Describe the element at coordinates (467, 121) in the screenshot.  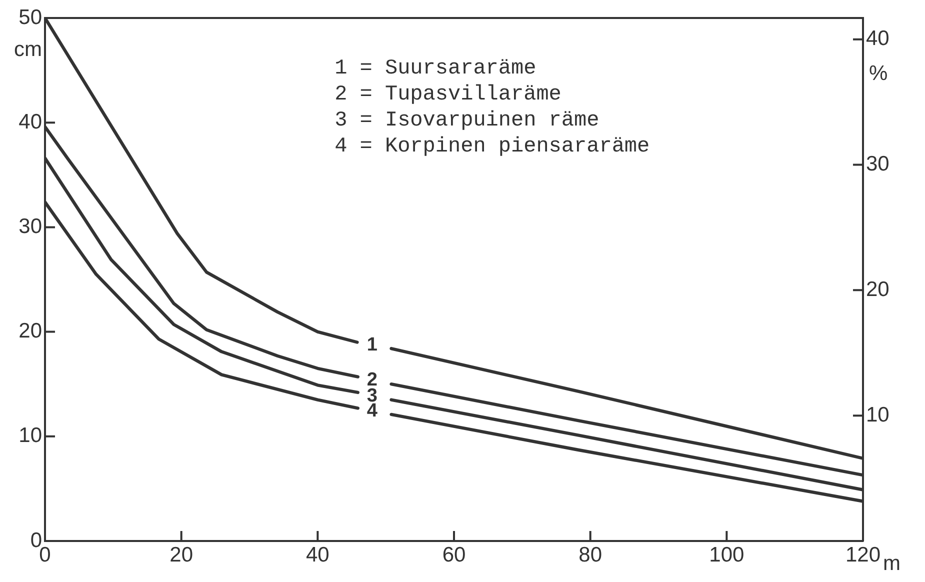
I see `annotation: 3 = Isovarpuinen räme` at that location.